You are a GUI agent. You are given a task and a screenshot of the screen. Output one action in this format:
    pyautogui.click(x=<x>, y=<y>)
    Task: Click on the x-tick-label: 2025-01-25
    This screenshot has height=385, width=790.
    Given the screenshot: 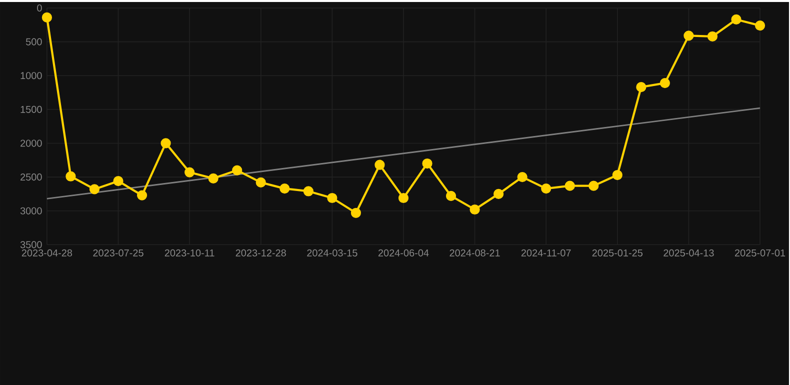 What is the action you would take?
    pyautogui.click(x=617, y=252)
    